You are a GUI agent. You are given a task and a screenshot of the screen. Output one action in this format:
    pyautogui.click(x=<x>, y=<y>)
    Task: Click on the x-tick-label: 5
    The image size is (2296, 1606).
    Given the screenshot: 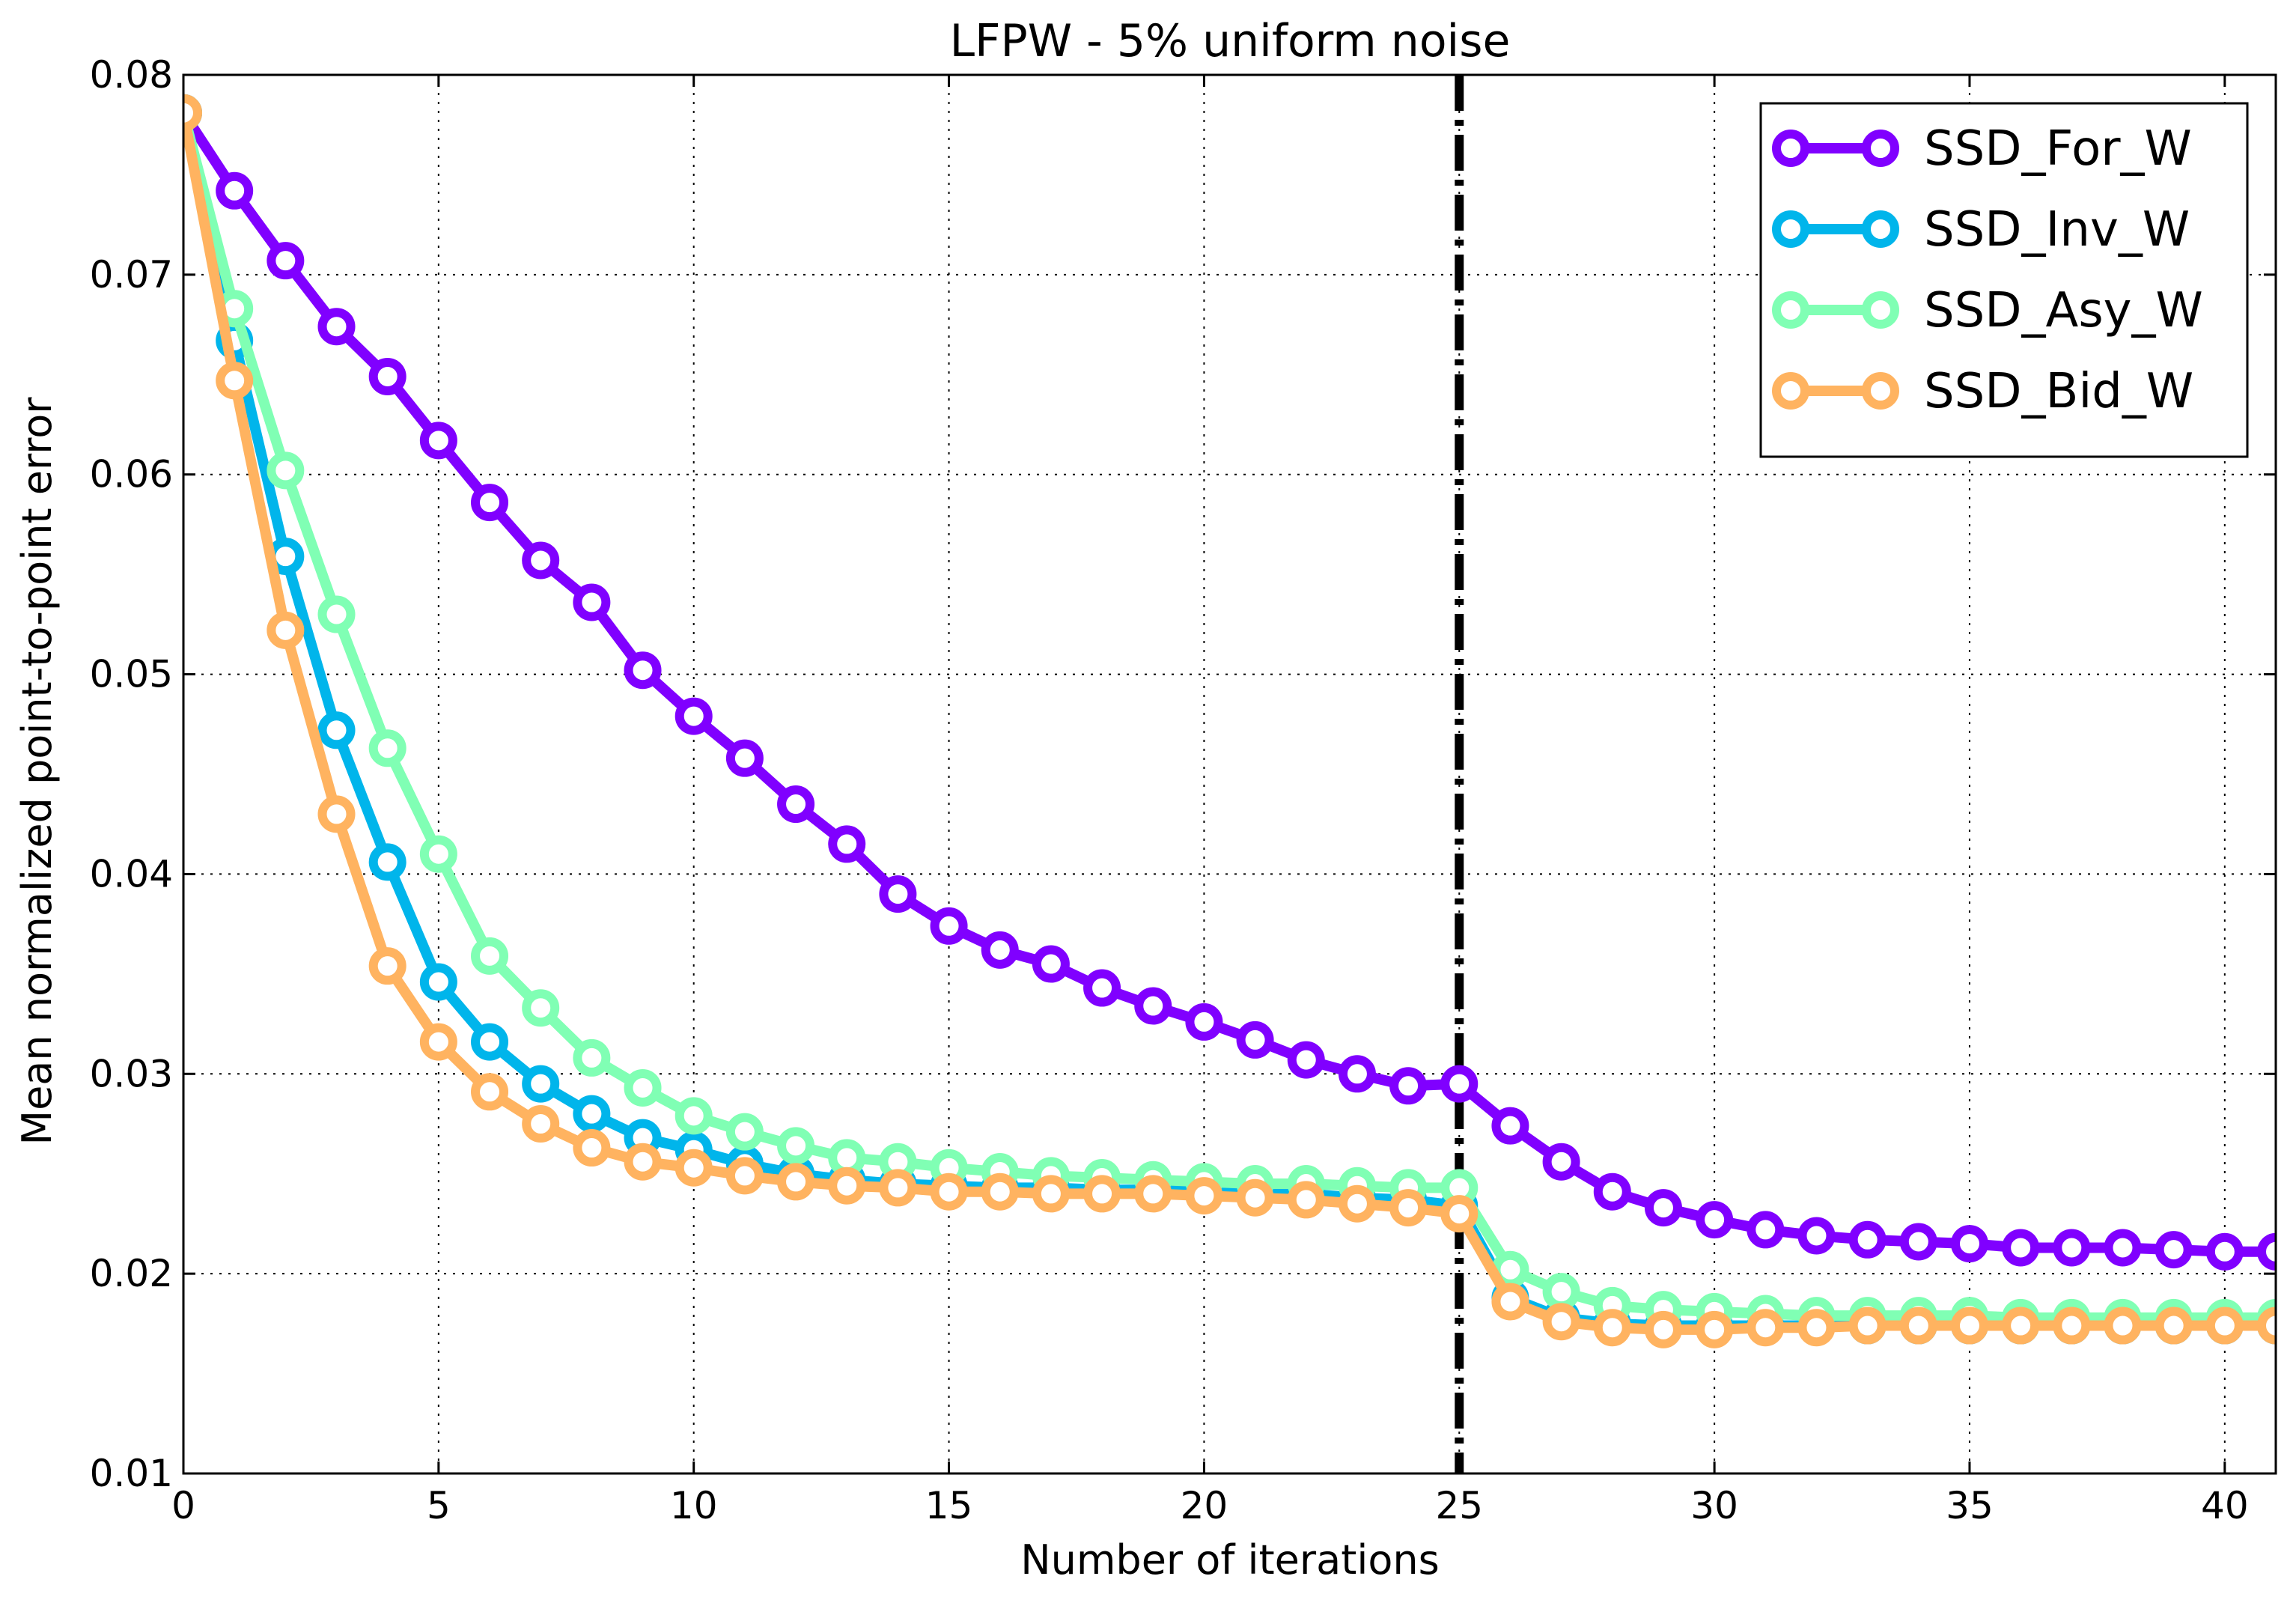 What is the action you would take?
    pyautogui.click(x=439, y=1505)
    